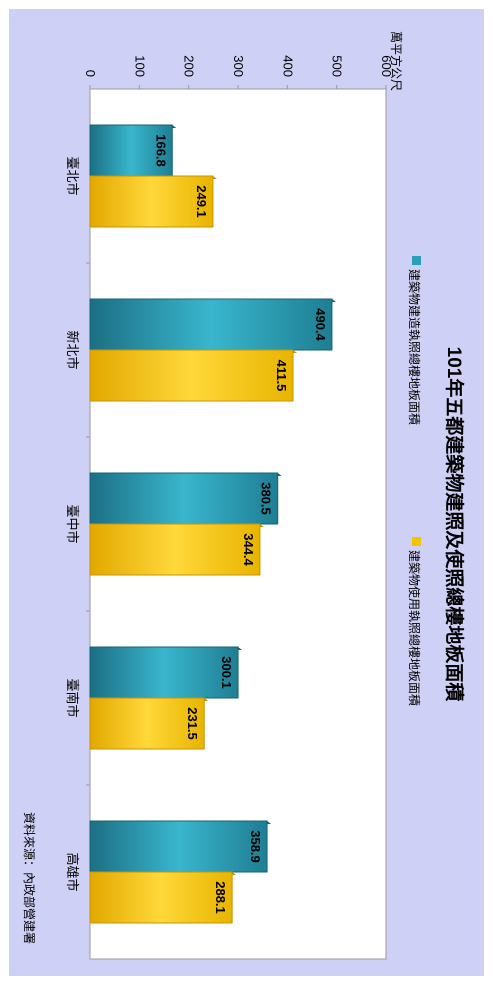 This screenshot has width=493, height=985. Describe the element at coordinates (386, 66) in the screenshot. I see `y-tick-label: 600` at that location.